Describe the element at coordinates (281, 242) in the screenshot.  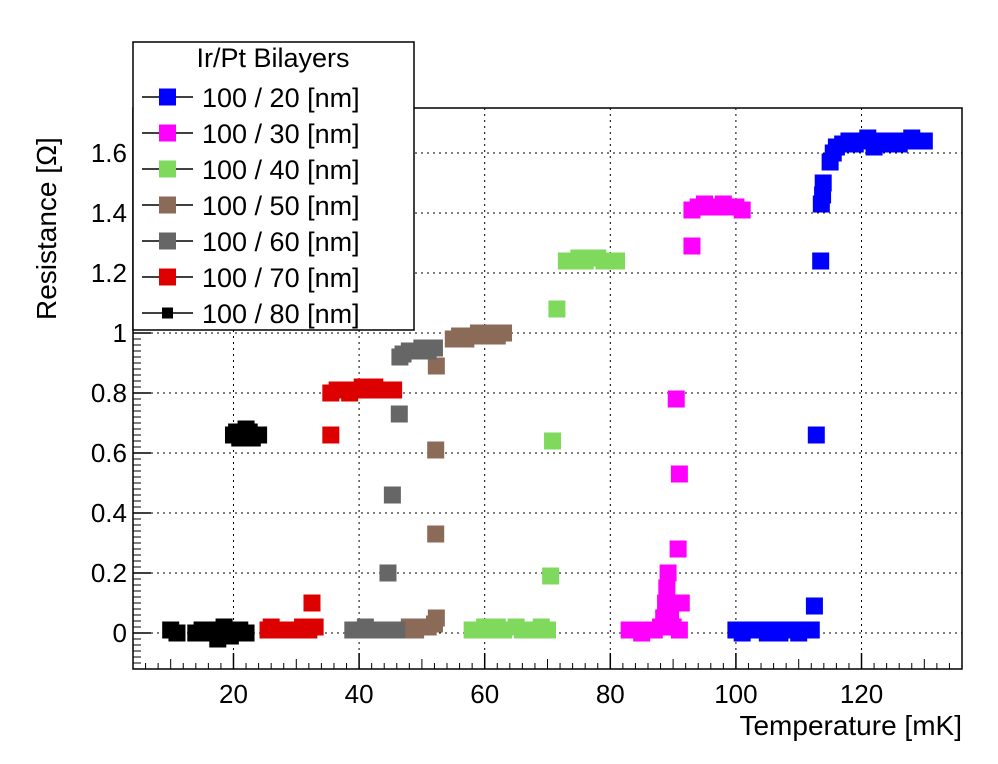
I see `legend-label: 100 / 60 [nm]` at that location.